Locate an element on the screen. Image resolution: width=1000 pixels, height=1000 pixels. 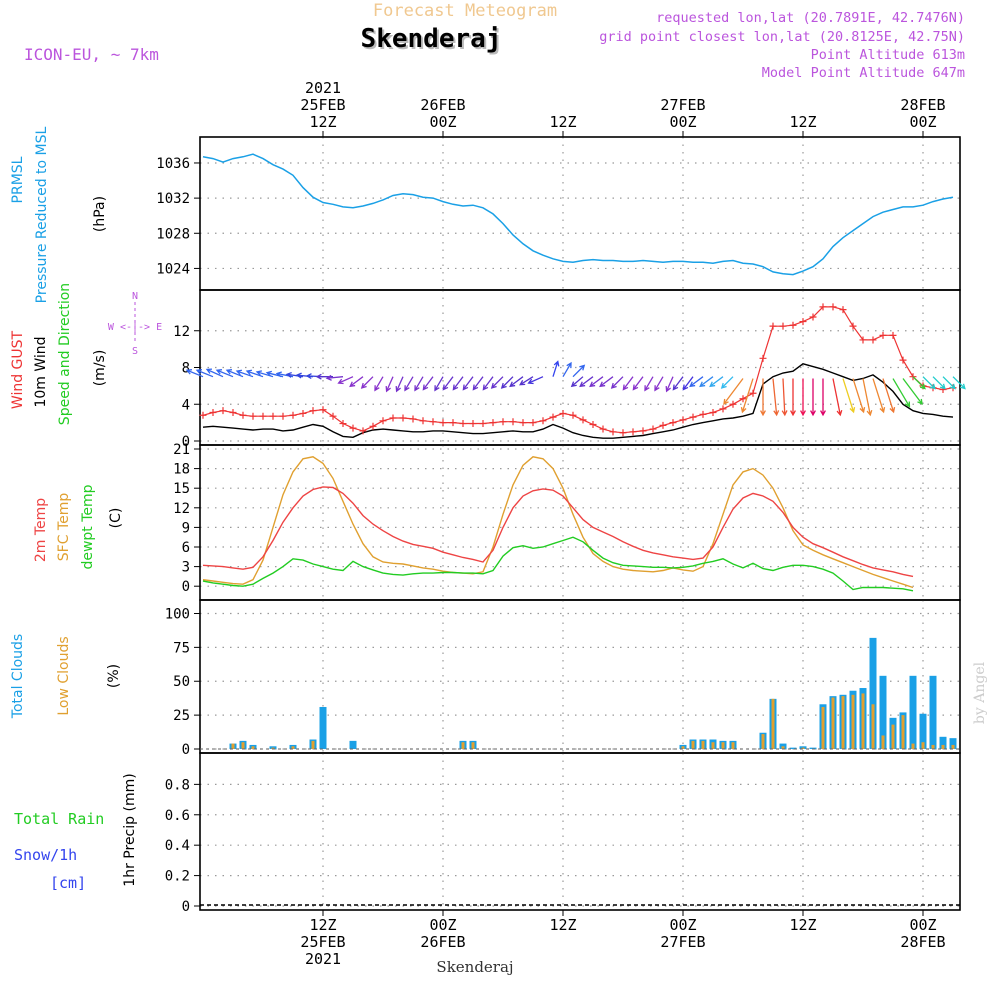
precip-ytick-label: 0.2 is located at coordinates (177, 877).